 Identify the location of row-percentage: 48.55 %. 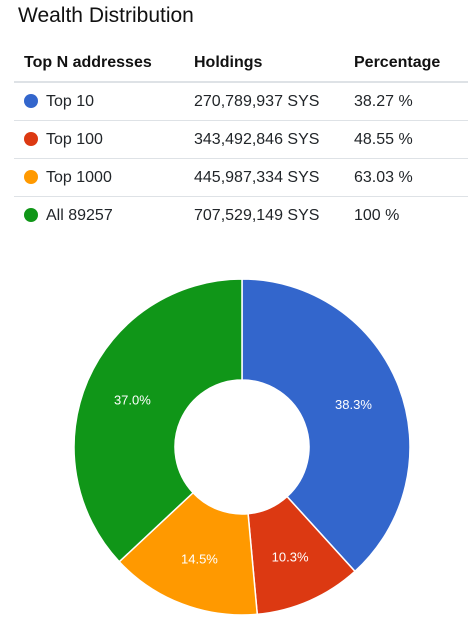
(406, 139).